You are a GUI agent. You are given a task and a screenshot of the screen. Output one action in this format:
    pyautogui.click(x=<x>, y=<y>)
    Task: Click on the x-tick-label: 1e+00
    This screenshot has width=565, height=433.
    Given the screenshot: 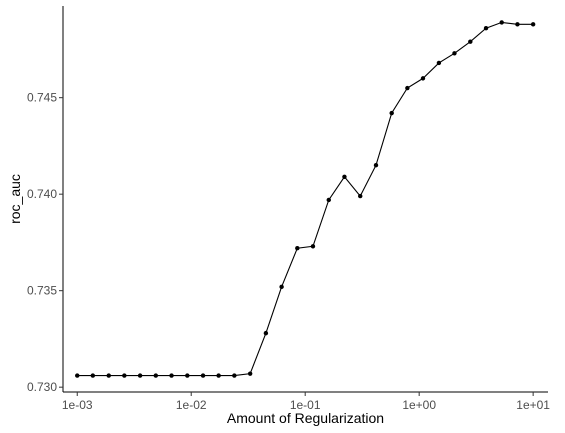 What is the action you would take?
    pyautogui.click(x=419, y=405)
    